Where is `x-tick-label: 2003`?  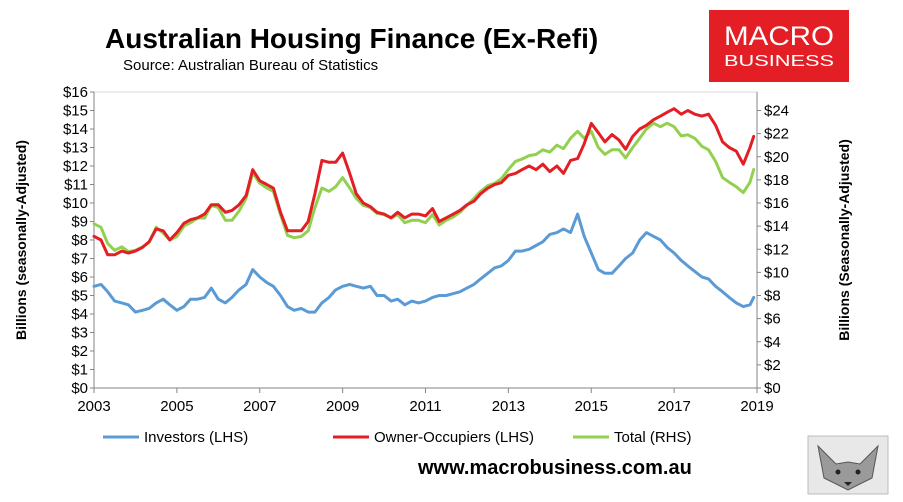 x-tick-label: 2003 is located at coordinates (93, 406).